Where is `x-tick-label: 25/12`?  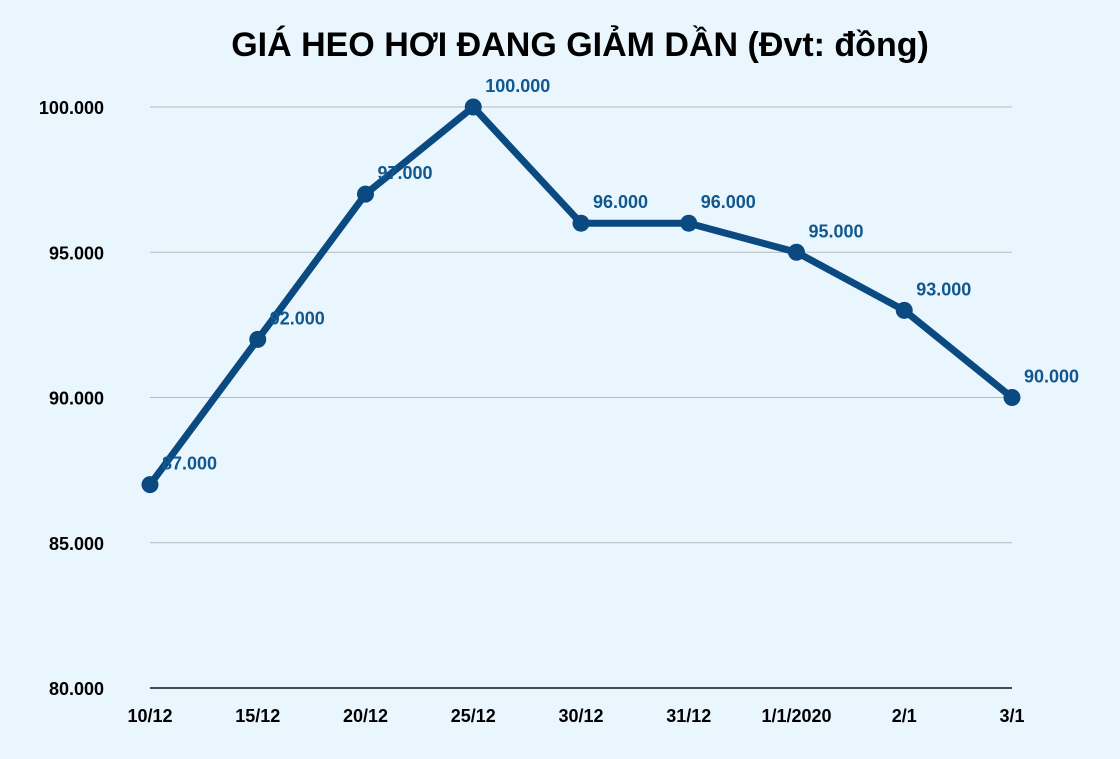 x-tick-label: 25/12 is located at coordinates (473, 716).